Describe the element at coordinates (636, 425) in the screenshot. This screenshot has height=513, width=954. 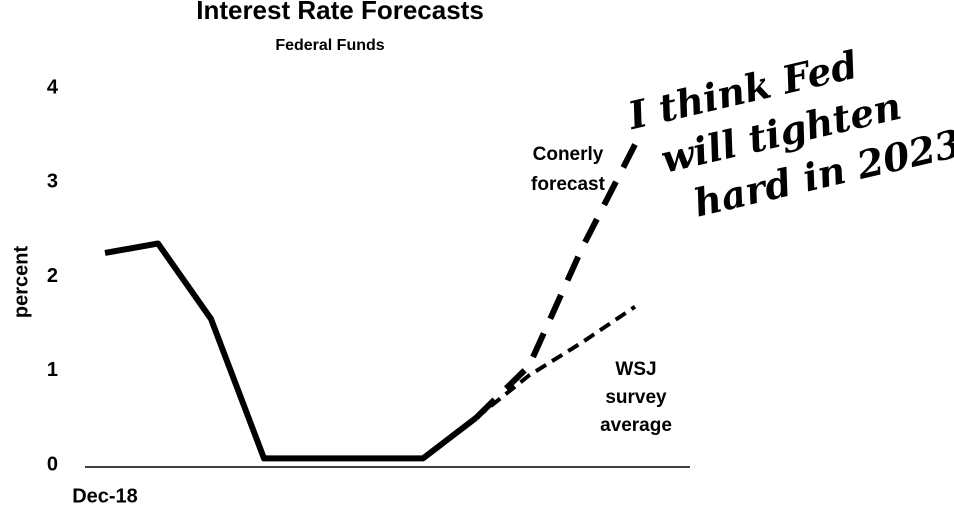
I see `annotation-line: average` at that location.